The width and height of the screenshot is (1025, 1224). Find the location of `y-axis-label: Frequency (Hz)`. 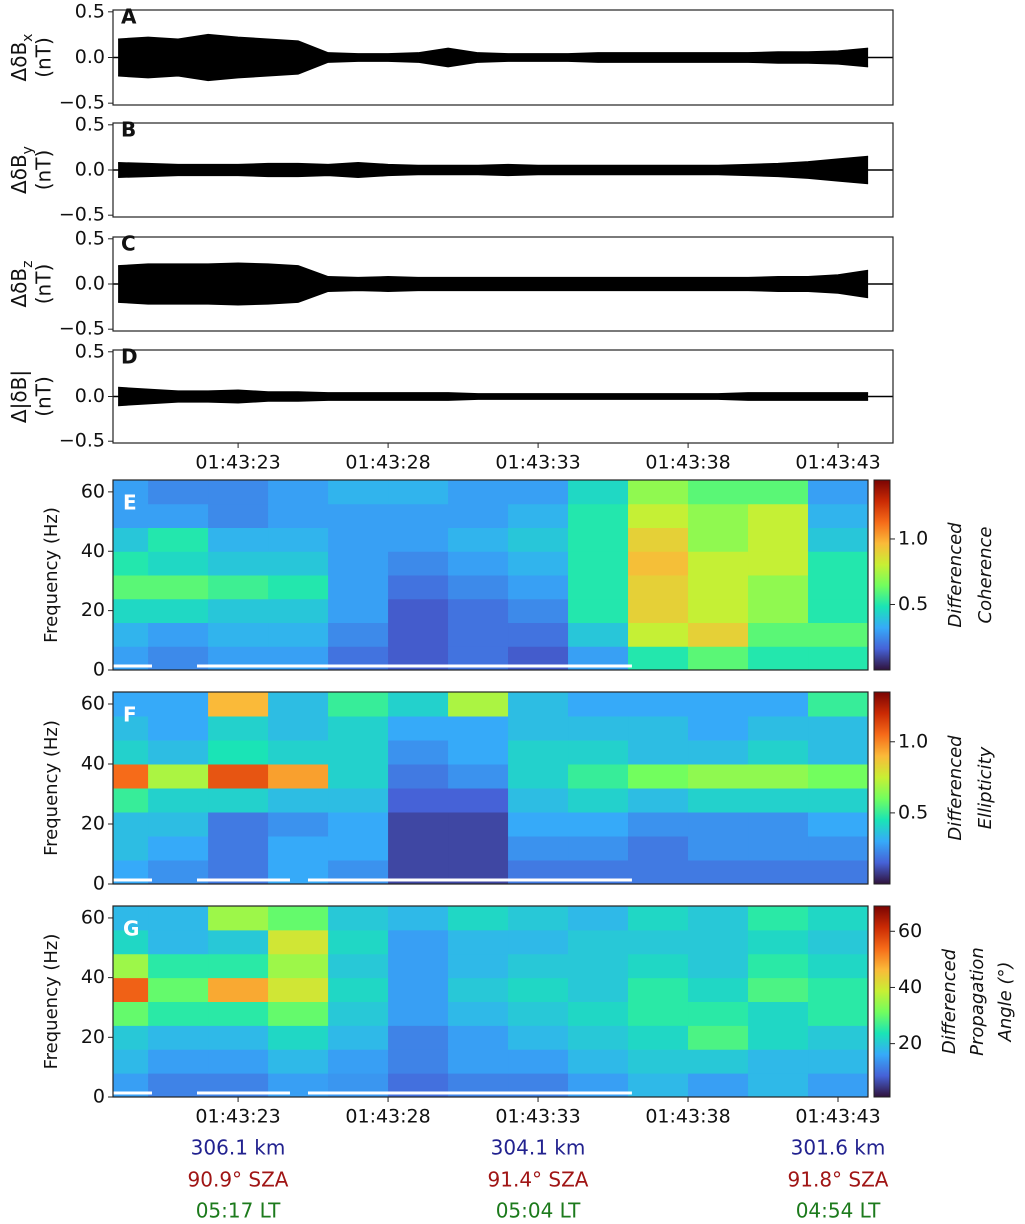

y-axis-label: Frequency (Hz) is located at coordinates (51, 1002).